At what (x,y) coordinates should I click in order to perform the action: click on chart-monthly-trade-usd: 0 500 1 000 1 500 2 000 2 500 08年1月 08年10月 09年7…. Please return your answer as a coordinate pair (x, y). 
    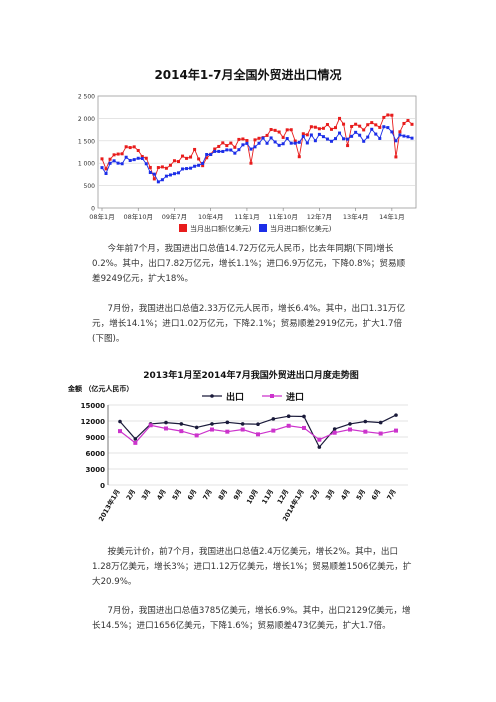
    Looking at the image, I should click on (247, 163).